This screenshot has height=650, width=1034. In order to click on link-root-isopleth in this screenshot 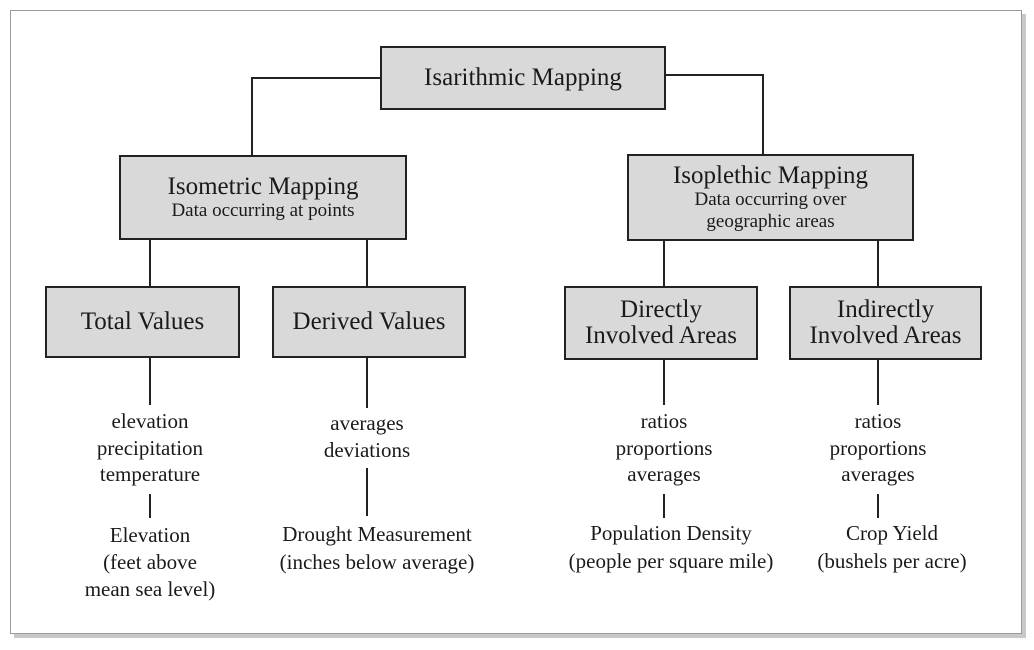, I will do `click(714, 115)`.